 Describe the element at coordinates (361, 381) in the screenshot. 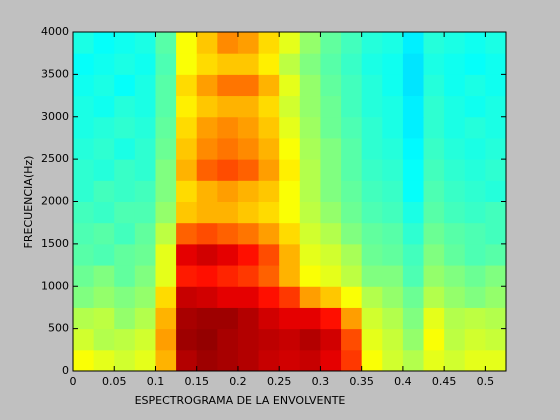

I see `x-tick-label: 0.35` at that location.